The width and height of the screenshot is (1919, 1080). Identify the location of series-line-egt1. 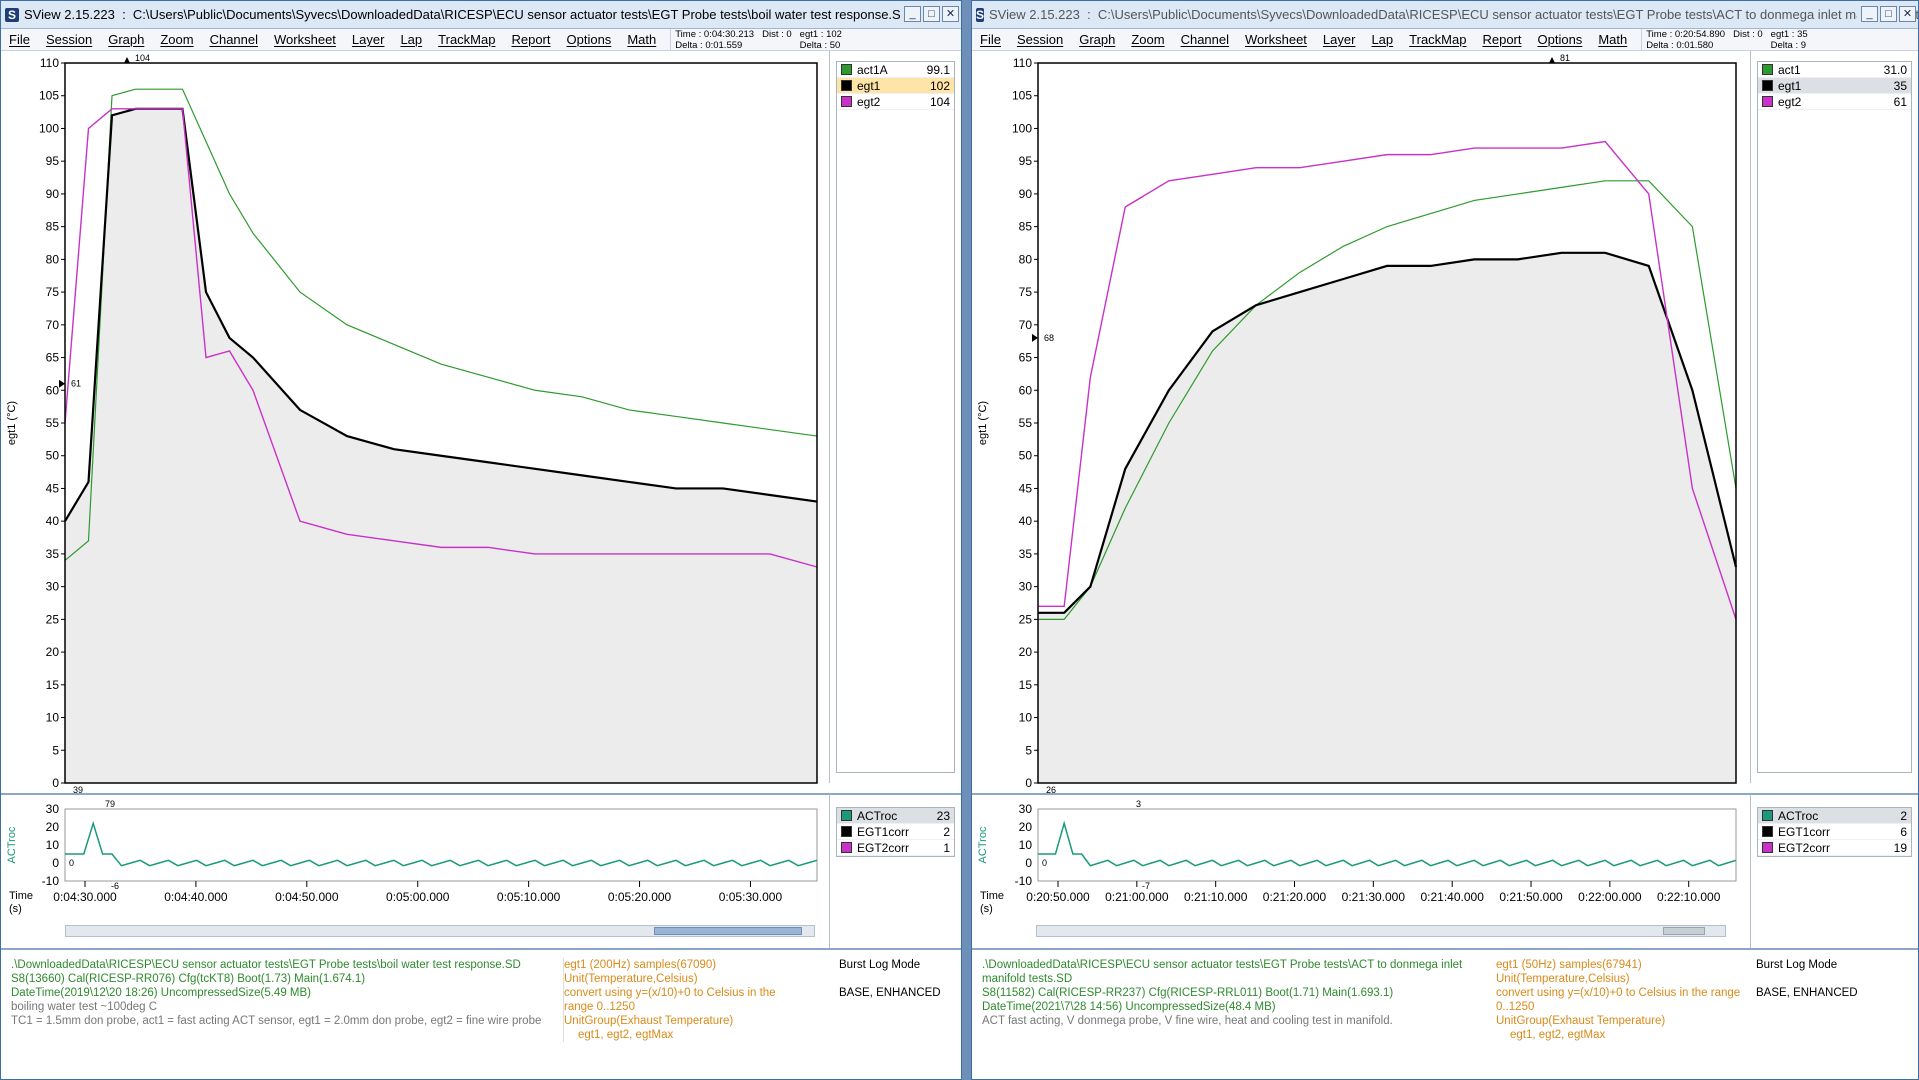
(1388, 432).